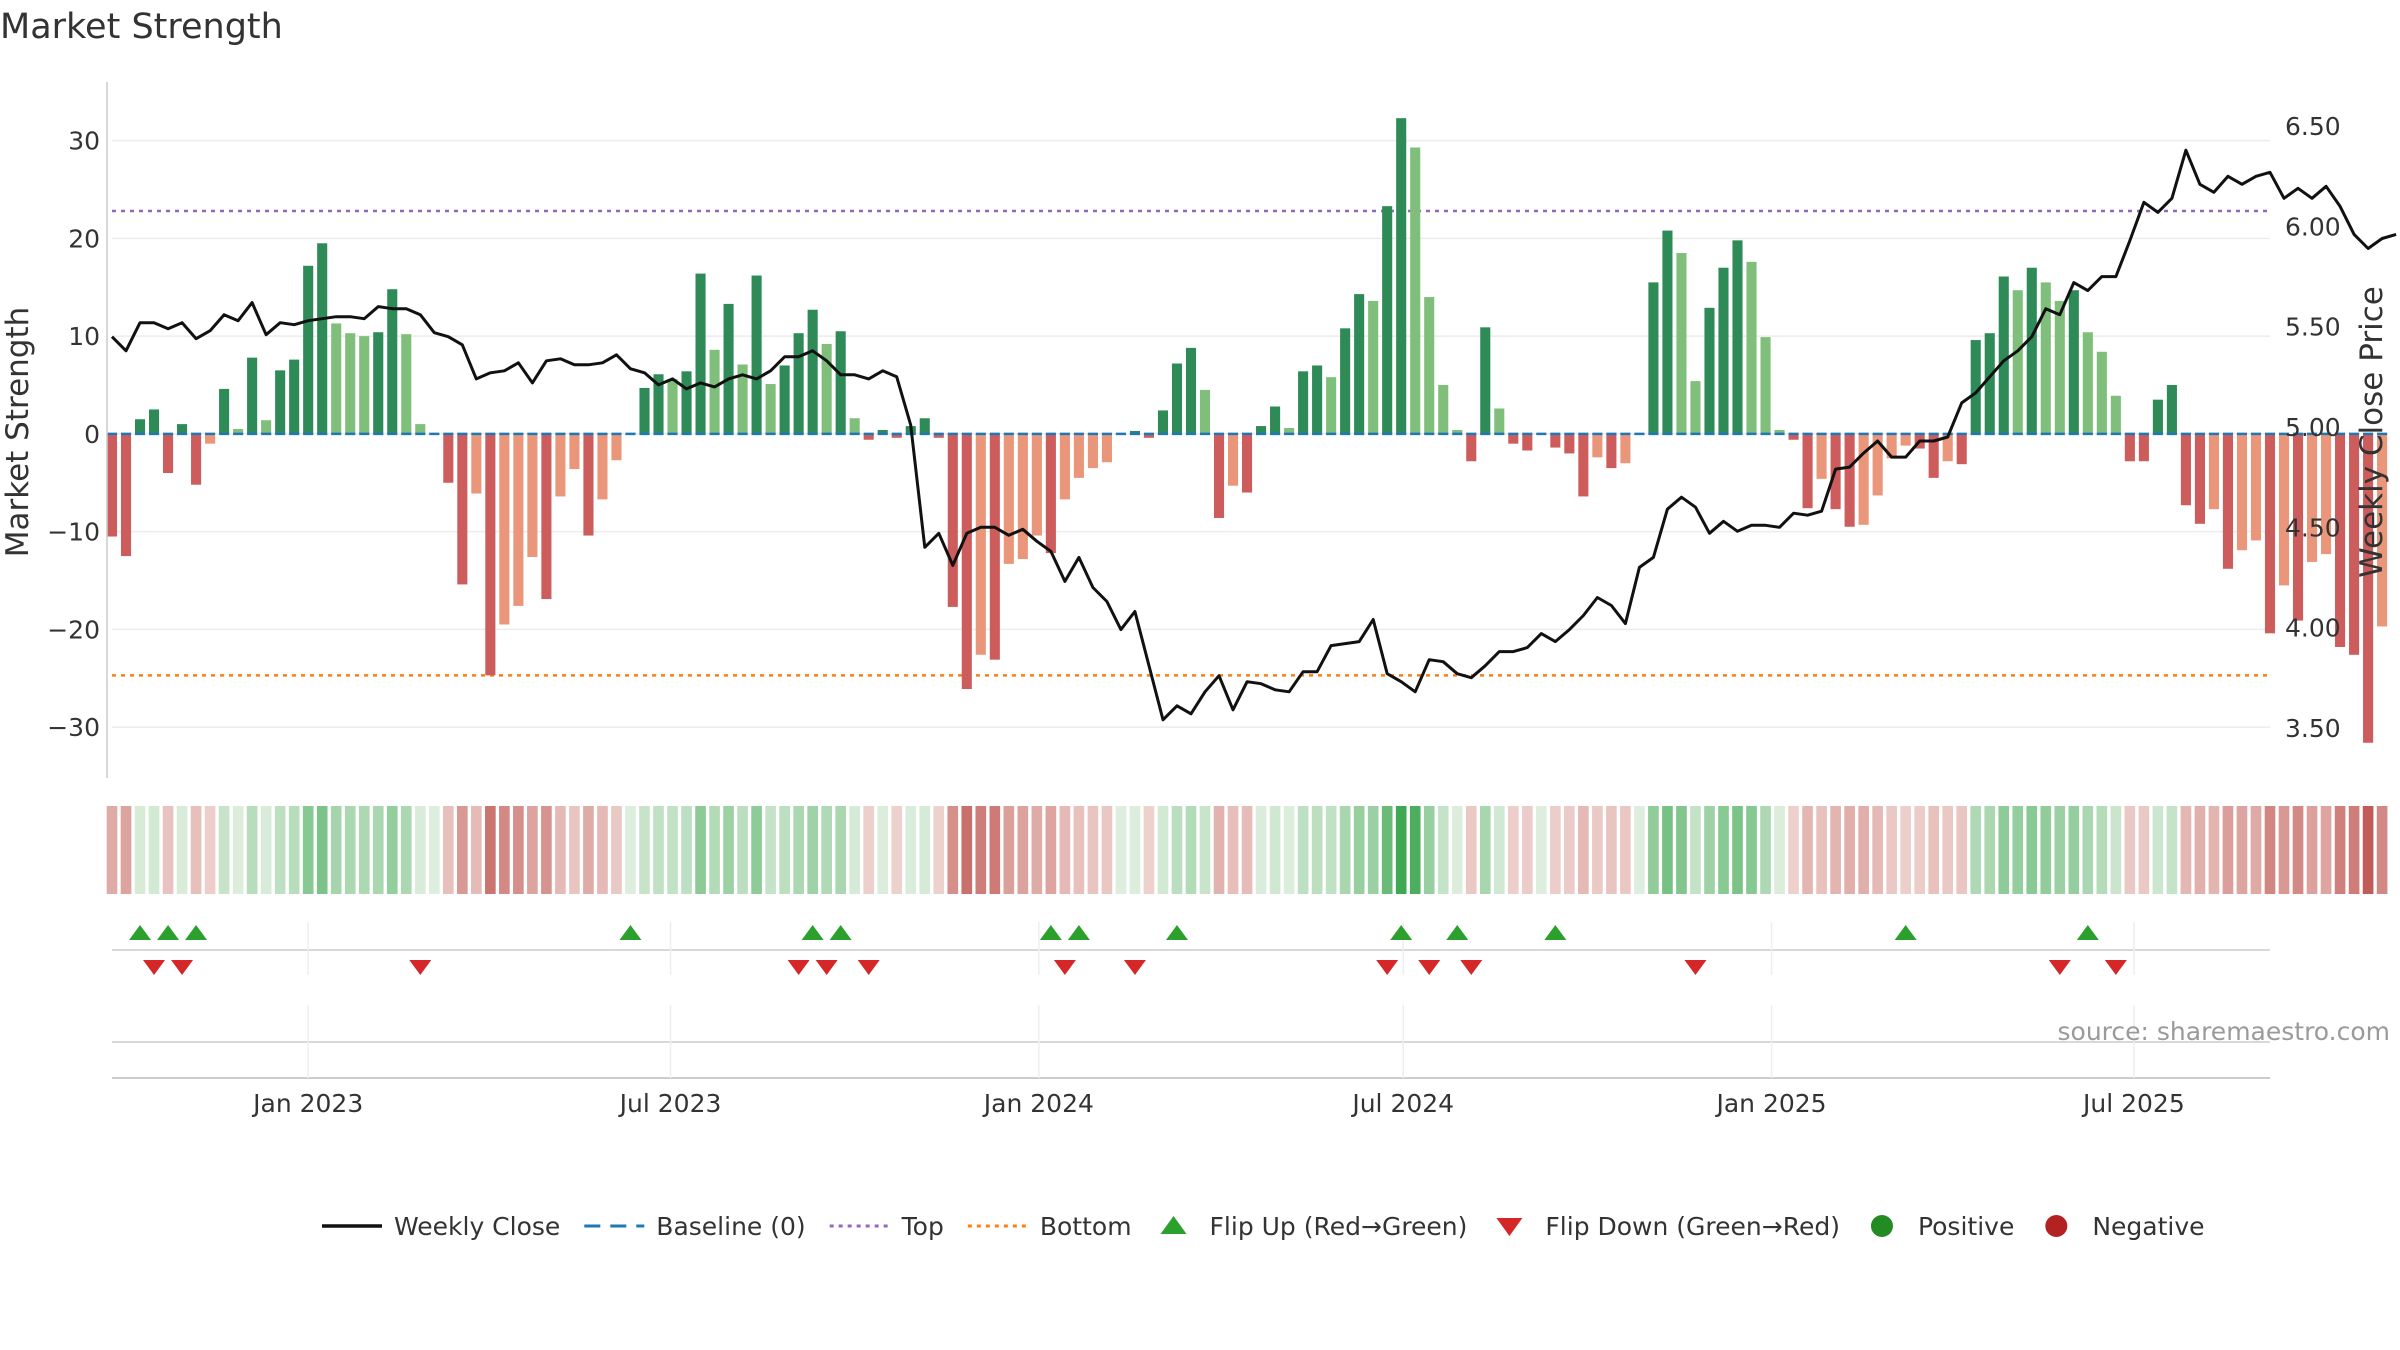 Image resolution: width=2400 pixels, height=1350 pixels. What do you see at coordinates (1339, 1226) in the screenshot?
I see `legend-label: Flip Up (Red→Green)` at bounding box center [1339, 1226].